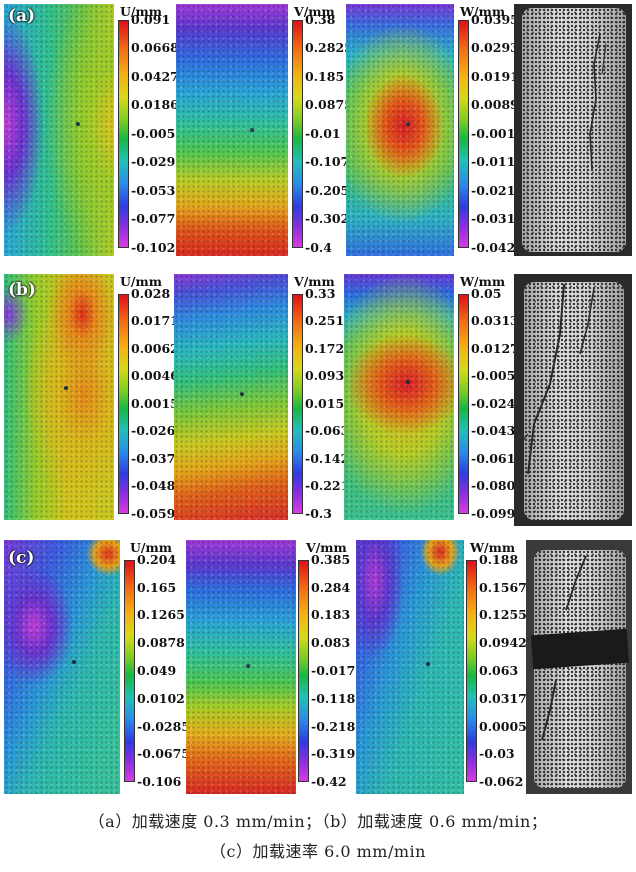 This screenshot has height=872, width=636. Describe the element at coordinates (155, 47) in the screenshot. I see `tick-label: 0.0668` at that location.